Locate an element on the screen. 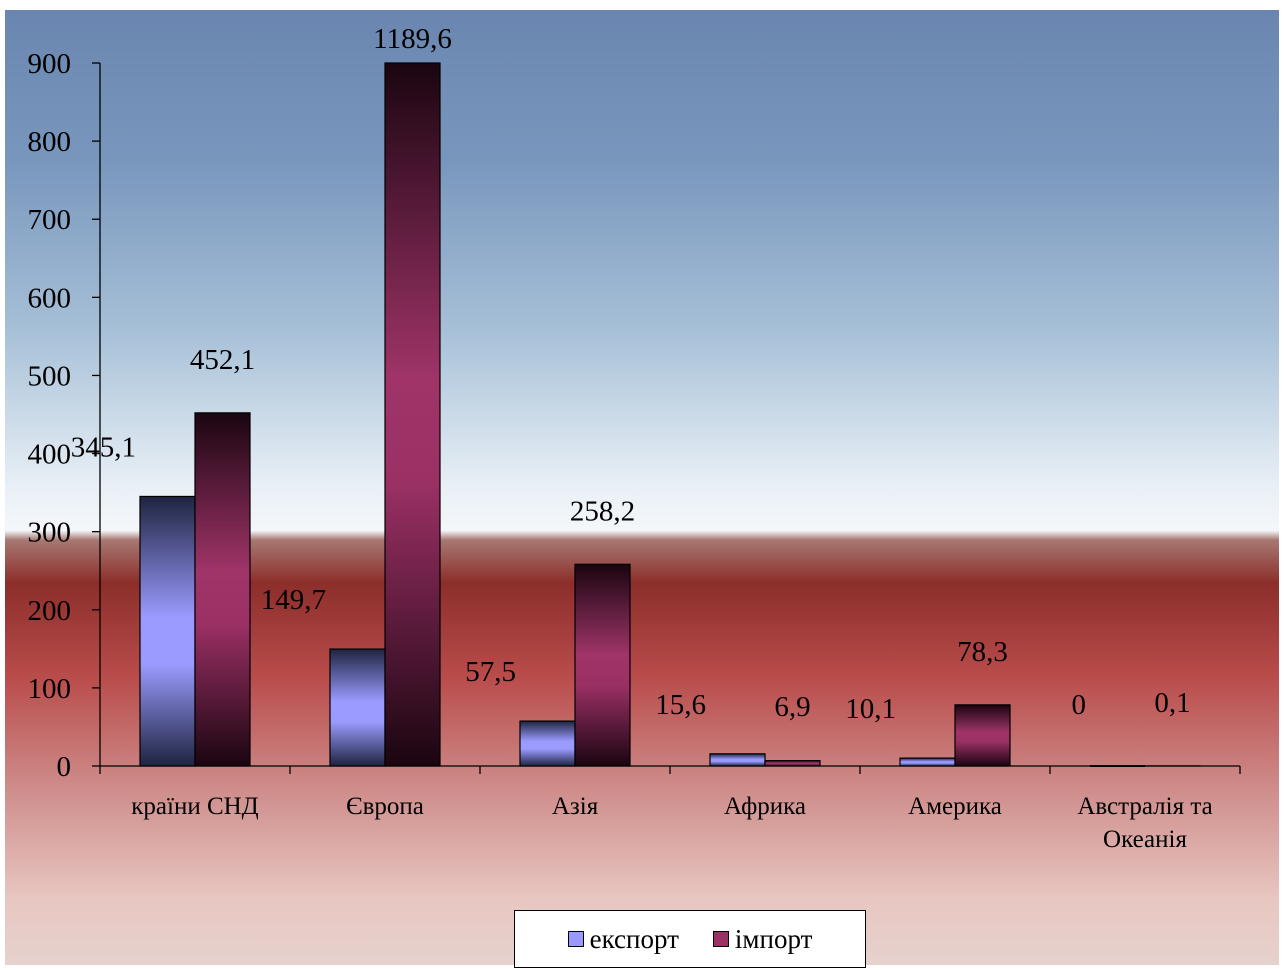  x-tick-label: Азія is located at coordinates (575, 806).